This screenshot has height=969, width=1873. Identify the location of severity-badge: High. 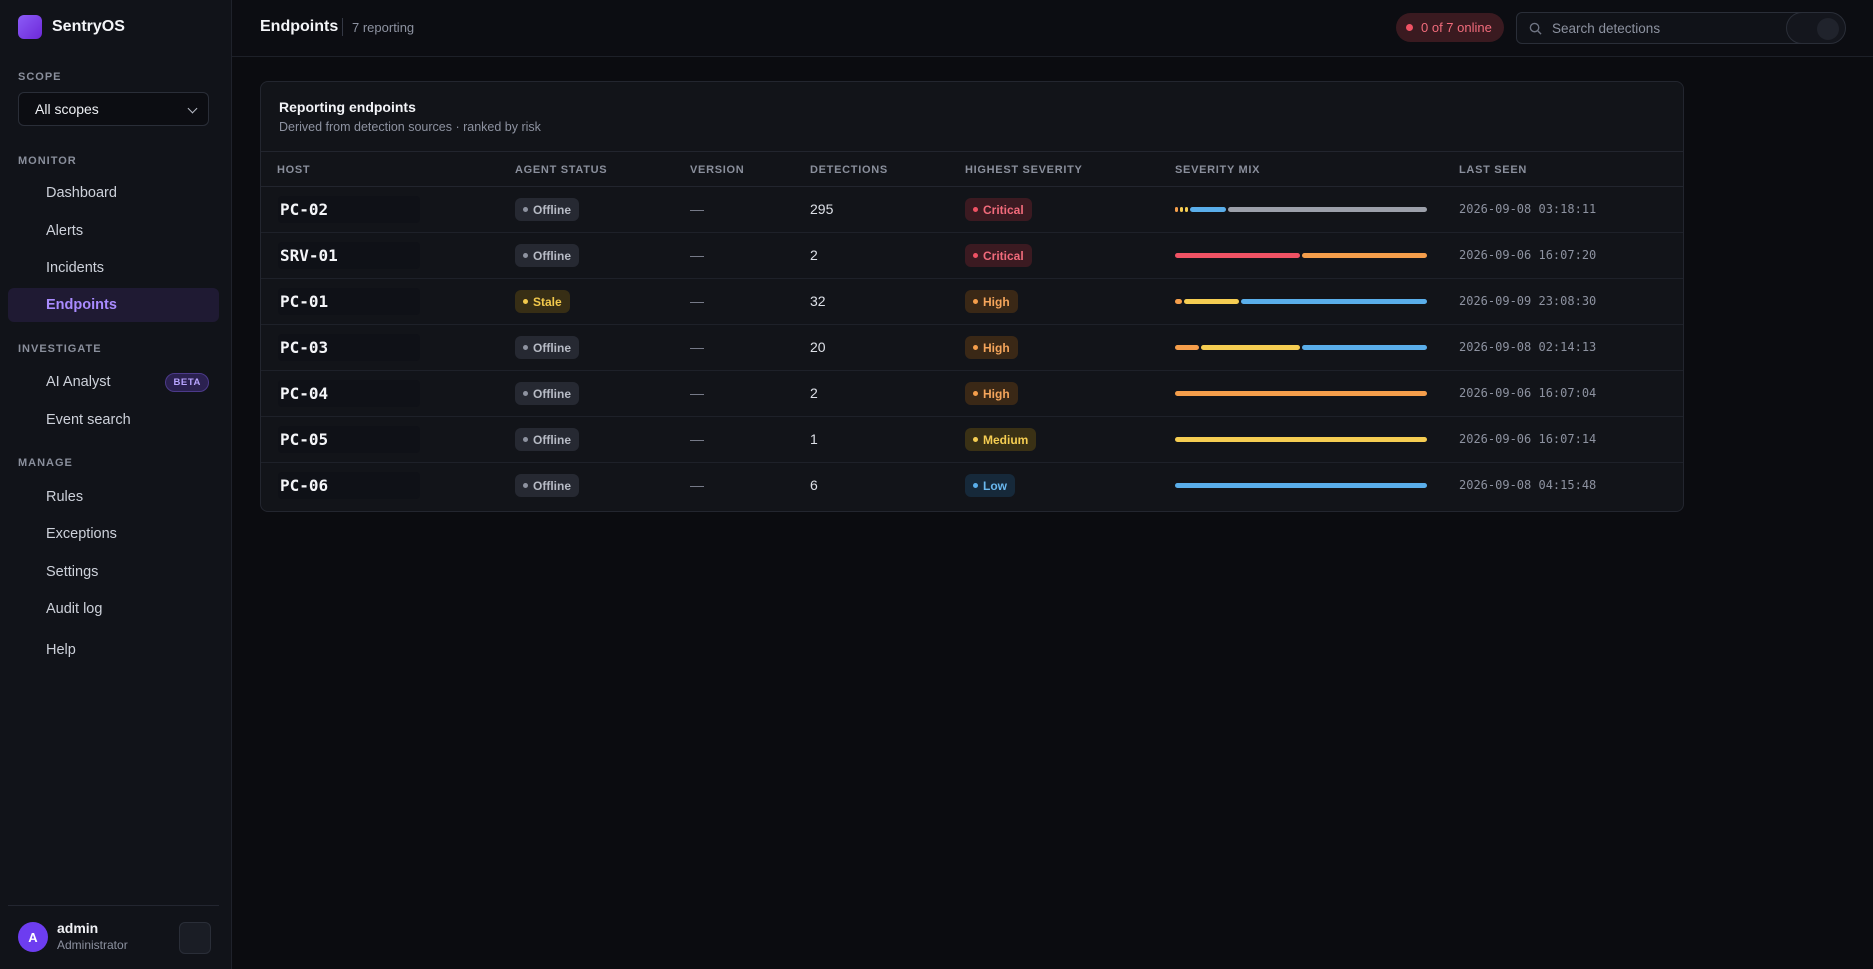
(991, 301).